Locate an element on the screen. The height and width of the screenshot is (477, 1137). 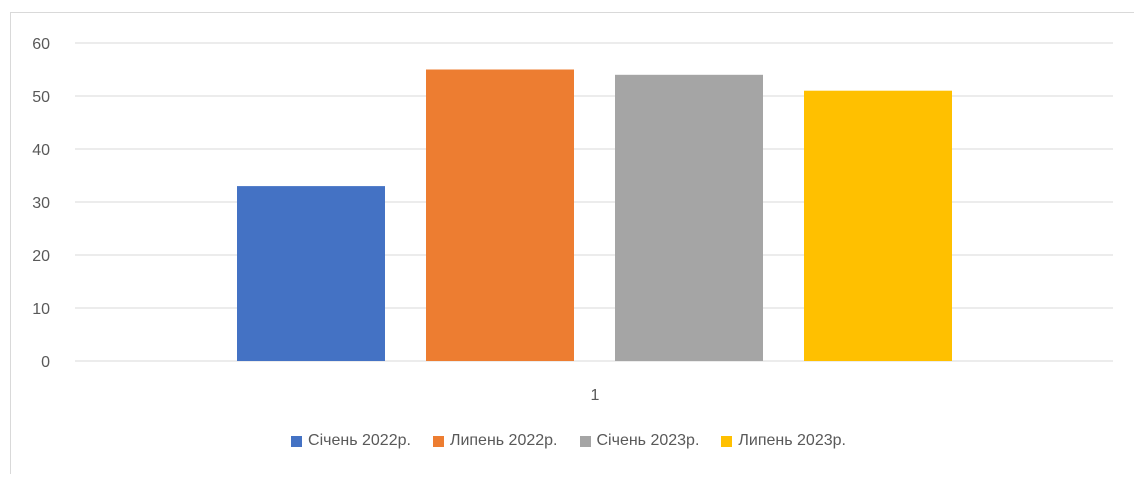
x-axis-categories: 1 is located at coordinates (595, 395).